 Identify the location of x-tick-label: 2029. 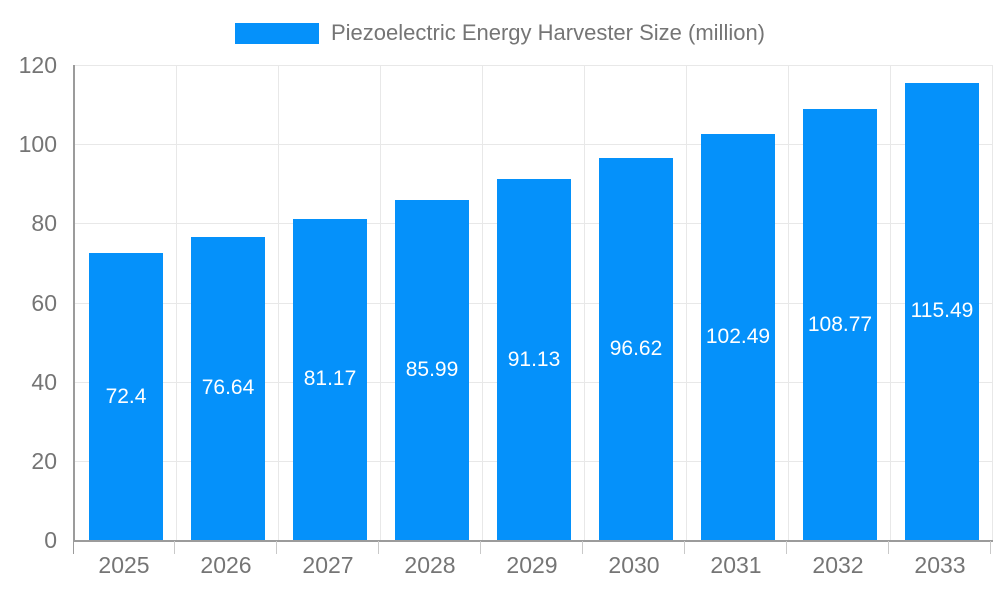
(532, 565).